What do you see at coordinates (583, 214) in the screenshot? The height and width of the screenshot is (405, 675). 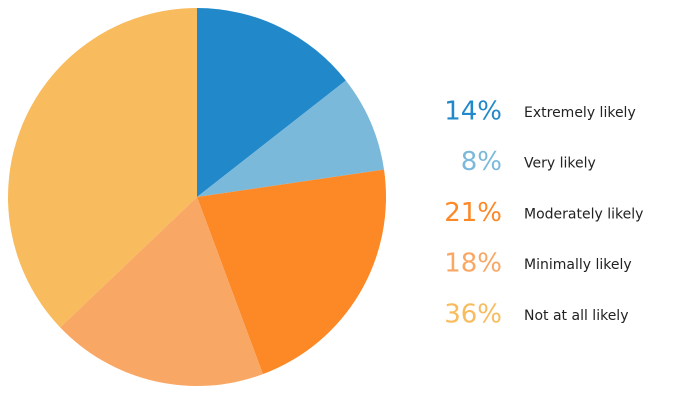 I see `legend-label: Moderately likely` at bounding box center [583, 214].